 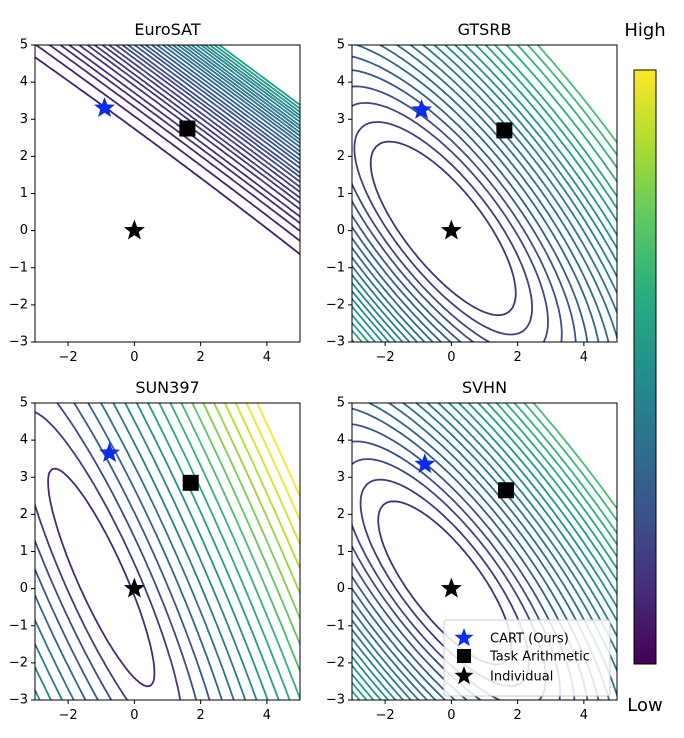 What do you see at coordinates (167, 387) in the screenshot?
I see `panel-title: SUN397` at bounding box center [167, 387].